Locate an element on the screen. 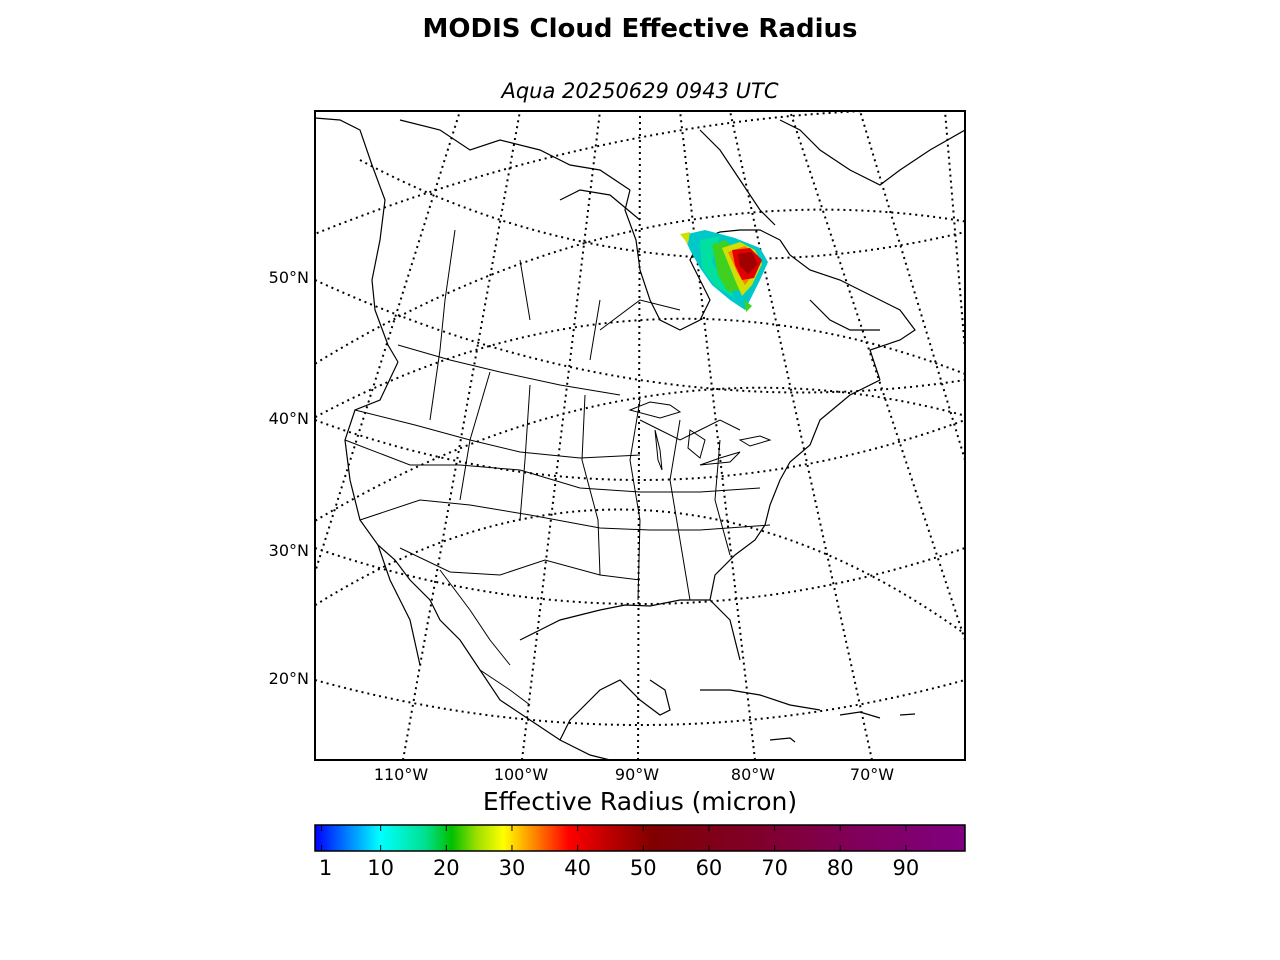  colorbar-tick-label: 70 is located at coordinates (774, 868).